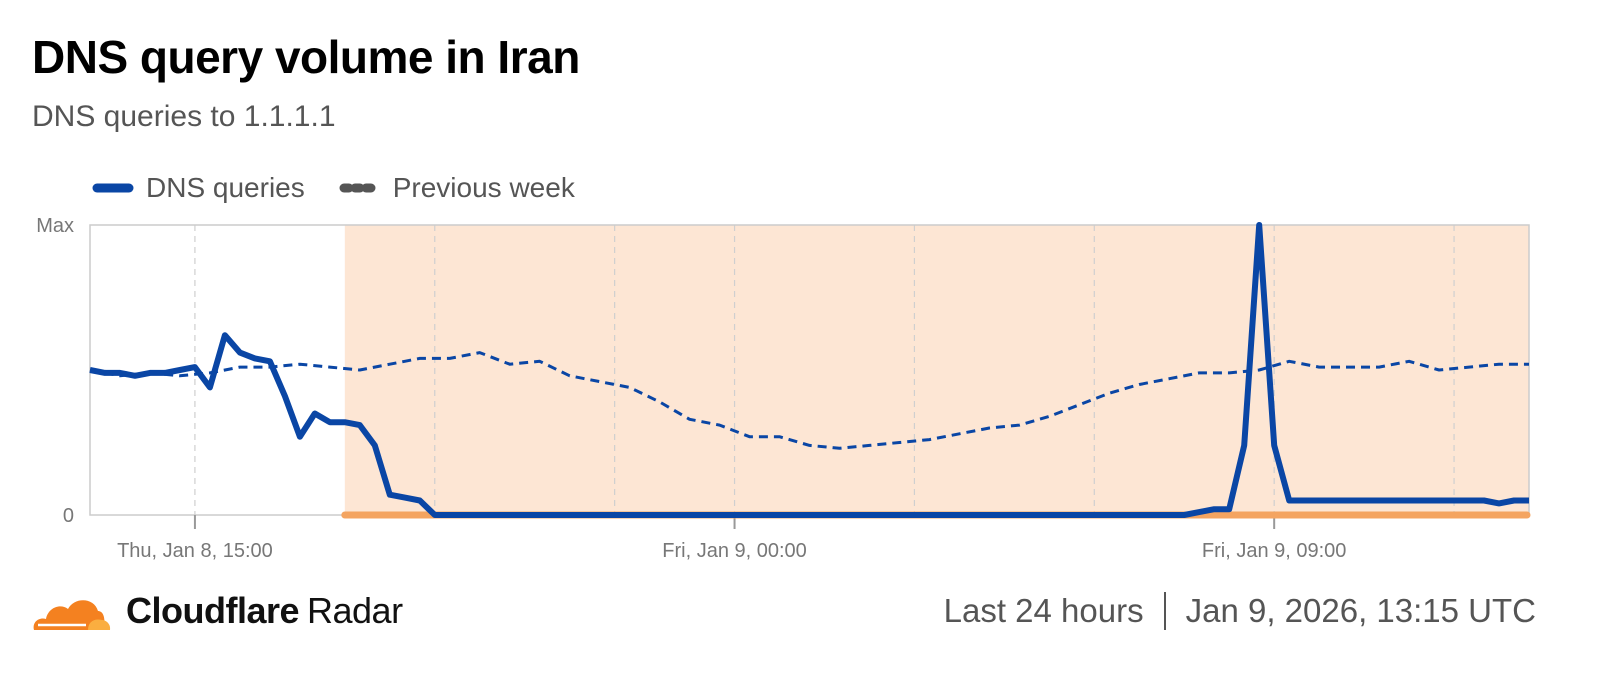  I want to click on time-period: Last 24 hours, so click(1043, 610).